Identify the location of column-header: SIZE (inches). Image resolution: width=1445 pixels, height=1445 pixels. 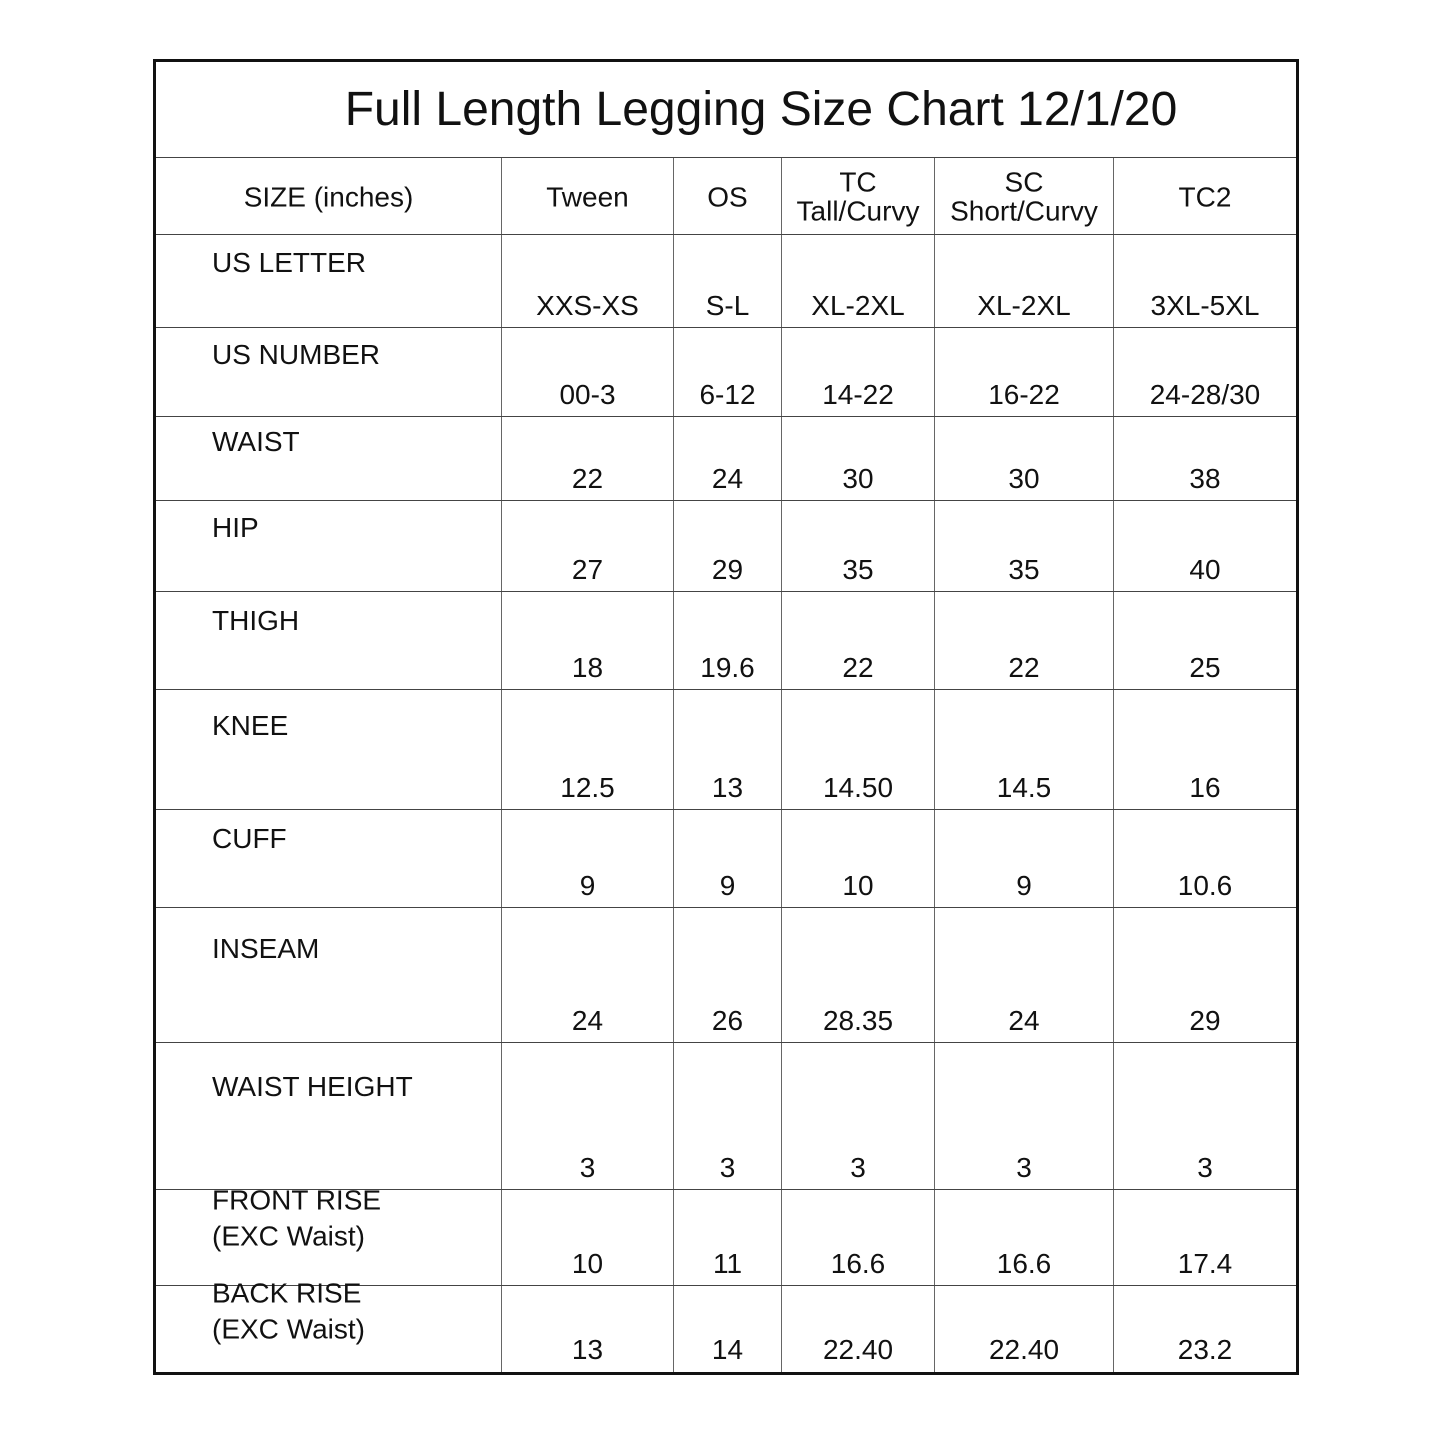
(328, 196).